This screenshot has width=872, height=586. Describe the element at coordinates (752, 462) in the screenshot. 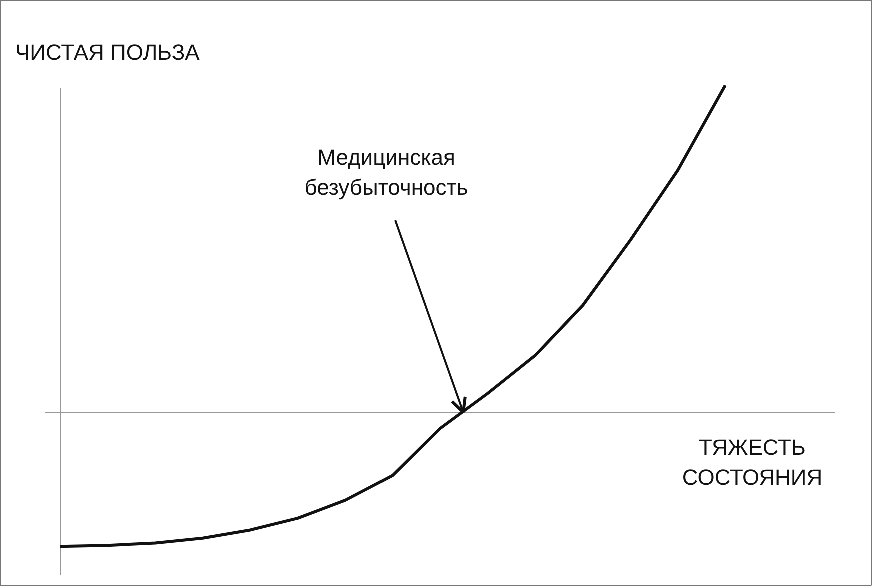

I see `x-axis-title: ТЯЖЕСТЬ СОСТОЯНИЯ` at that location.